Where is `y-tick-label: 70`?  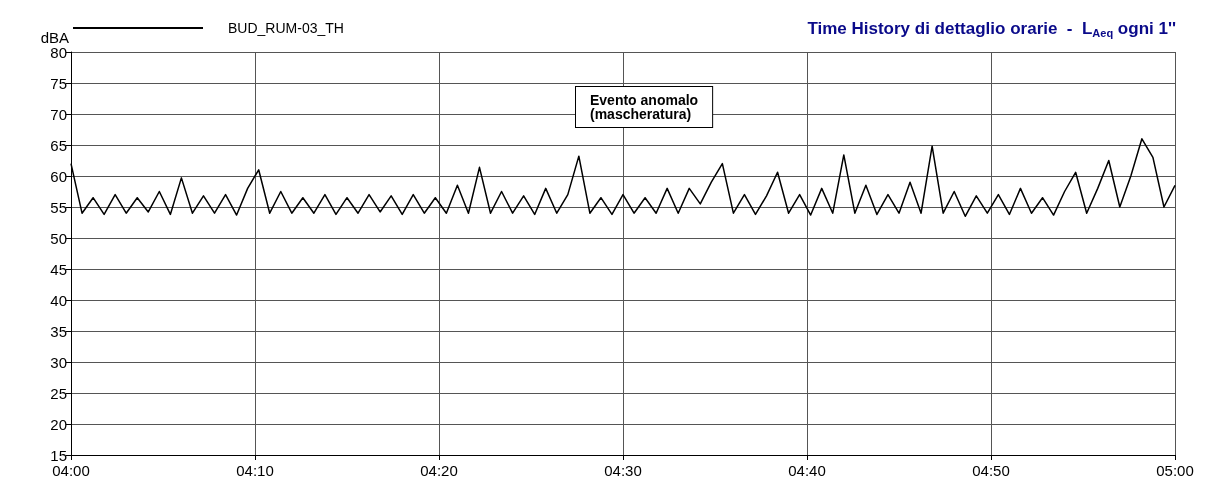 y-tick-label: 70 is located at coordinates (58, 114).